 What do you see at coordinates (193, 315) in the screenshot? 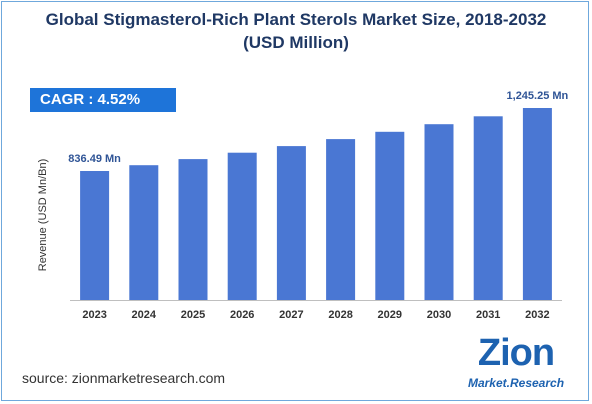
I see `x-tick-label-2025: 2025` at bounding box center [193, 315].